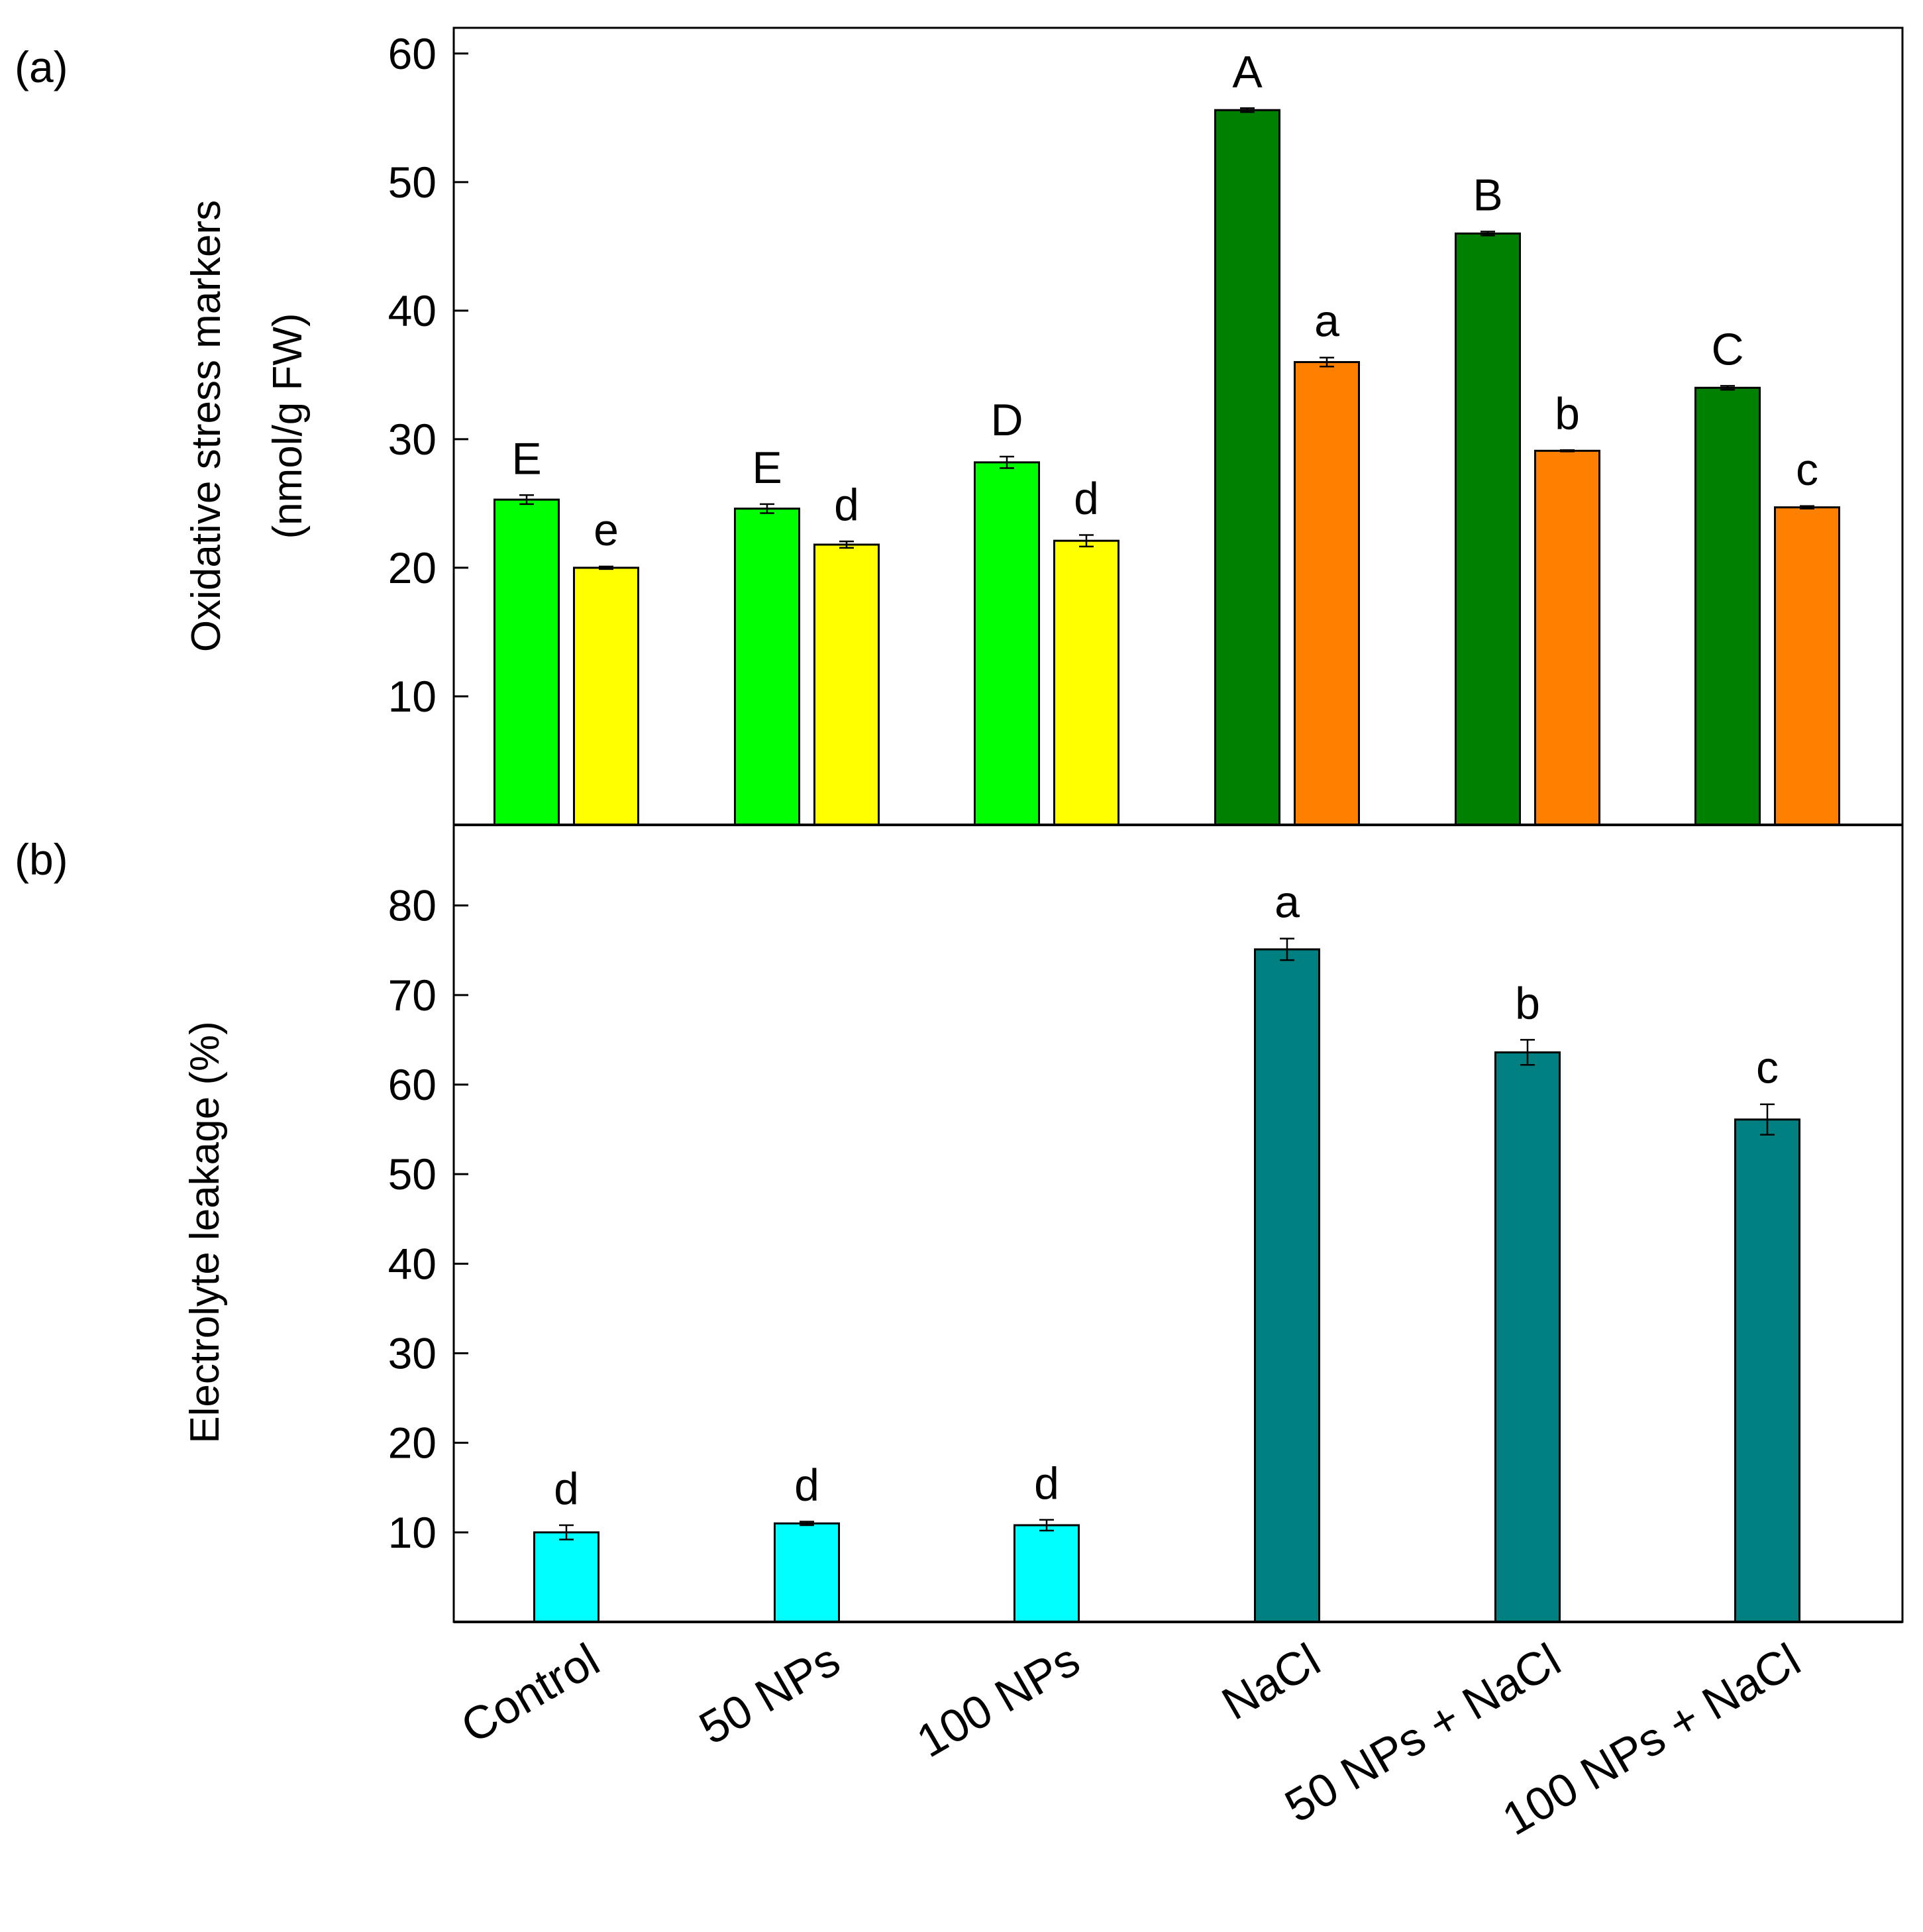  Describe the element at coordinates (206, 426) in the screenshot. I see `panel-a-y-axis-title-line-1: Oxidative stress markers` at that location.